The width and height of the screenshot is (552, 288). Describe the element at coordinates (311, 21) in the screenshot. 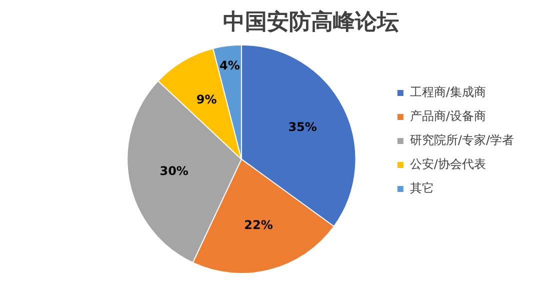

I see `chart-title: 中国安防高峰论坛` at that location.